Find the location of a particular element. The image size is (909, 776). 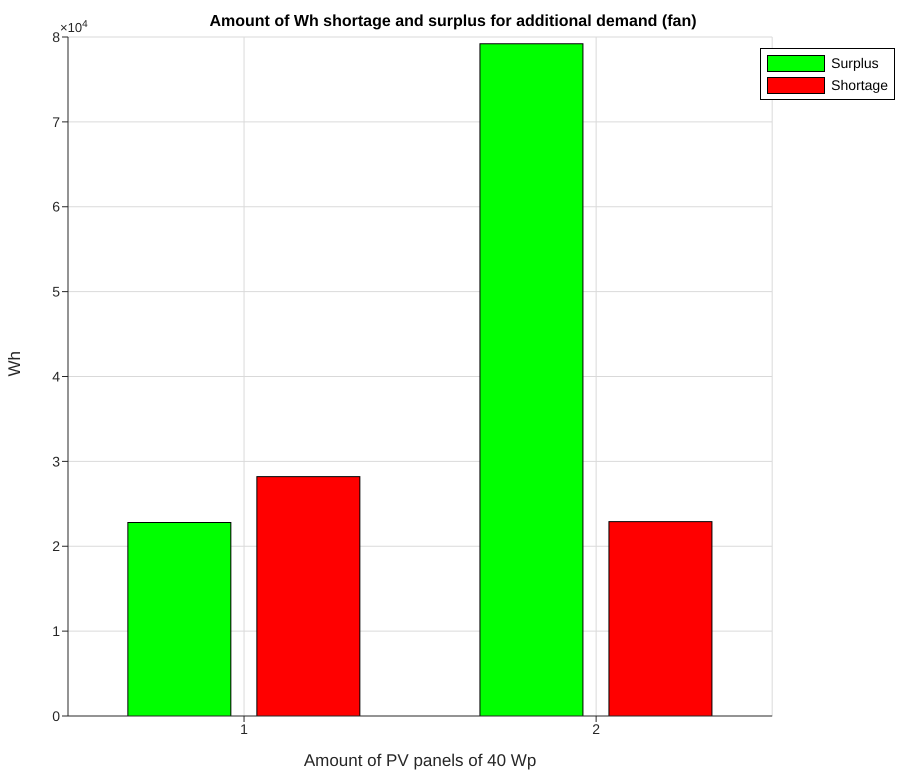

legend-label: Shortage is located at coordinates (859, 85).